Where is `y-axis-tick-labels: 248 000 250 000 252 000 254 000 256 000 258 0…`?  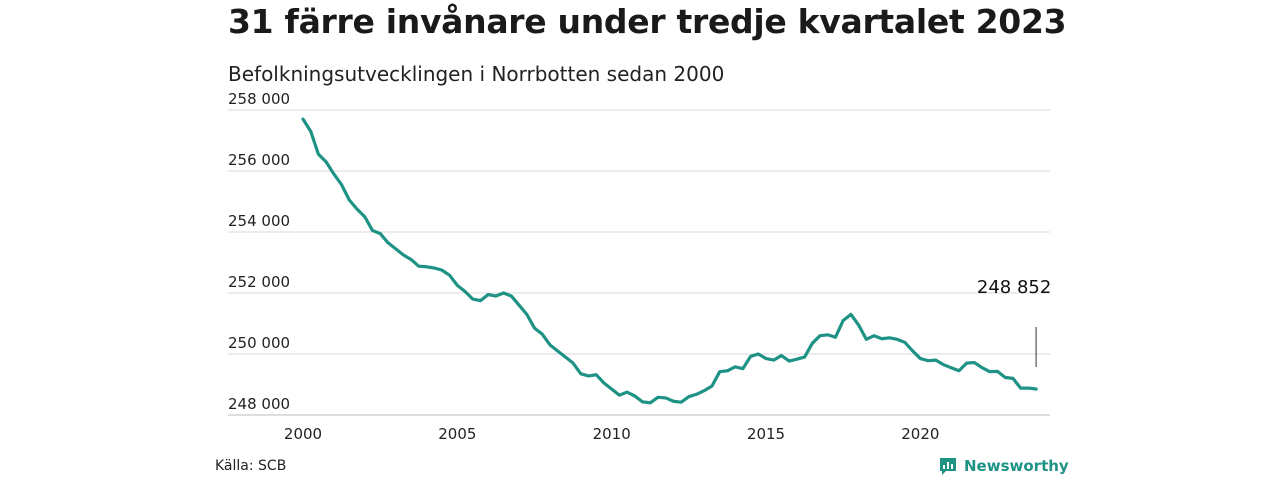
y-axis-tick-labels: 248 000 250 000 252 000 254 000 256 000 258 0… is located at coordinates (259, 251).